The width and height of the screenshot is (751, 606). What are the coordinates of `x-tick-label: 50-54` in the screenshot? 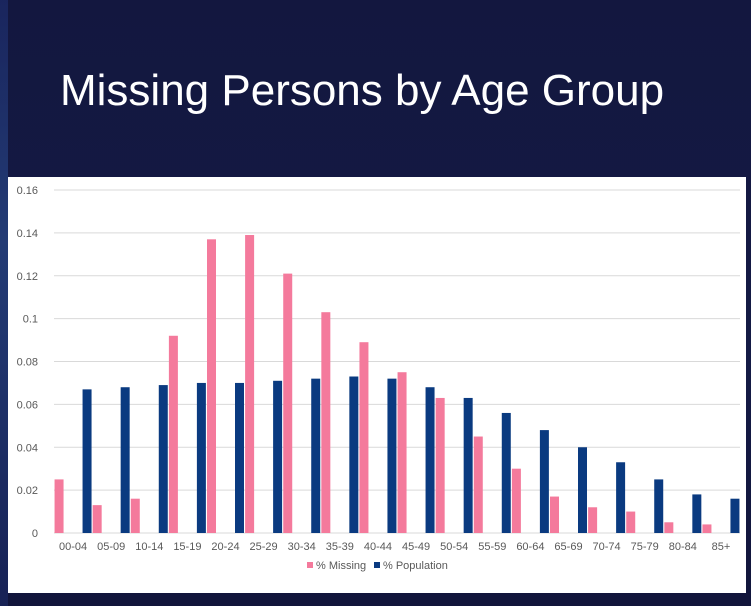 It's located at (454, 547).